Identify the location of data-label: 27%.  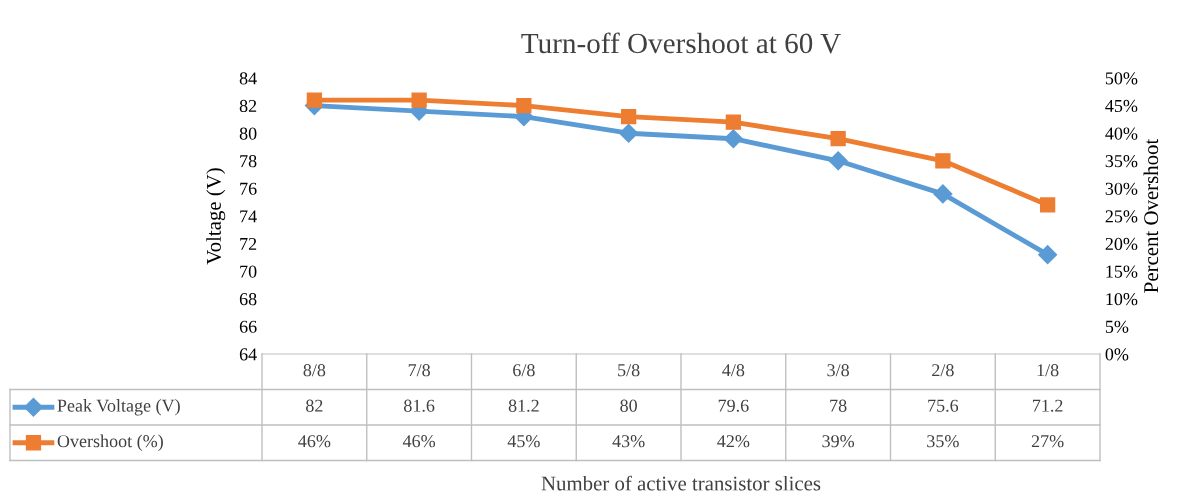
(1047, 441).